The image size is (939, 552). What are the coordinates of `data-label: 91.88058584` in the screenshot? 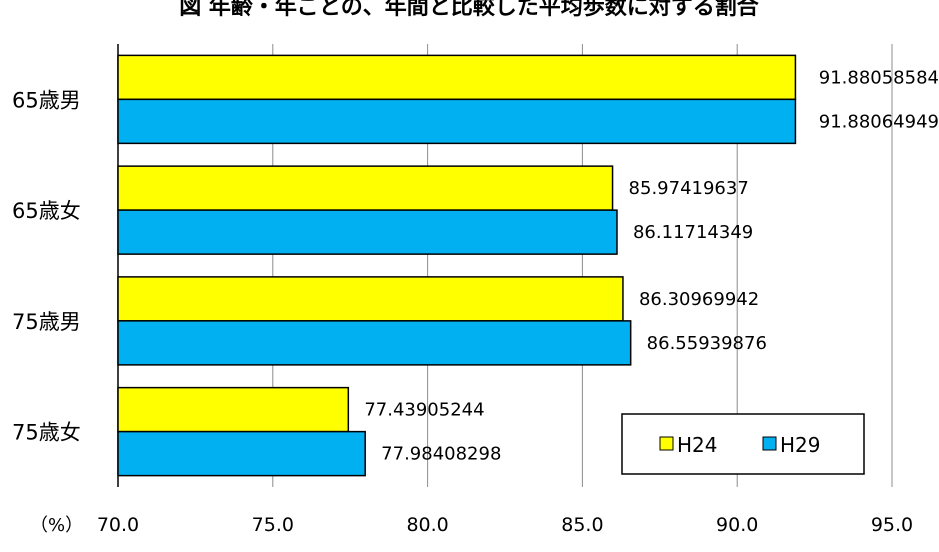 It's located at (879, 77).